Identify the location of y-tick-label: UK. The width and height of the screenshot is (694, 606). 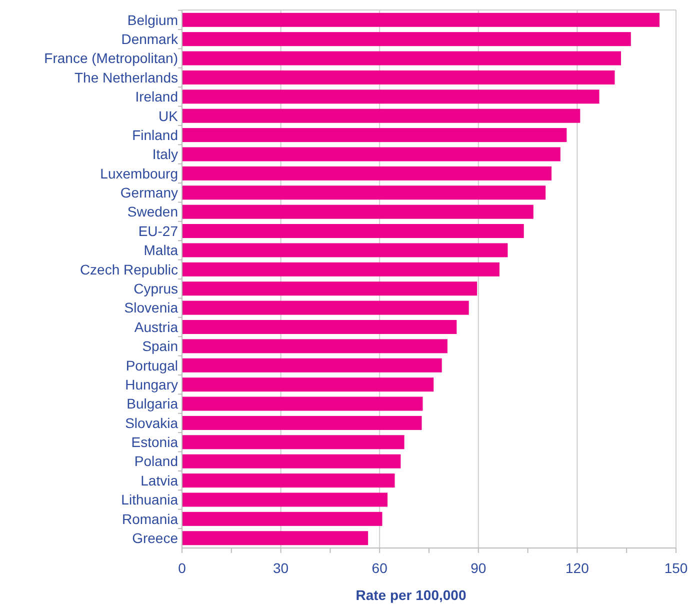
(168, 116).